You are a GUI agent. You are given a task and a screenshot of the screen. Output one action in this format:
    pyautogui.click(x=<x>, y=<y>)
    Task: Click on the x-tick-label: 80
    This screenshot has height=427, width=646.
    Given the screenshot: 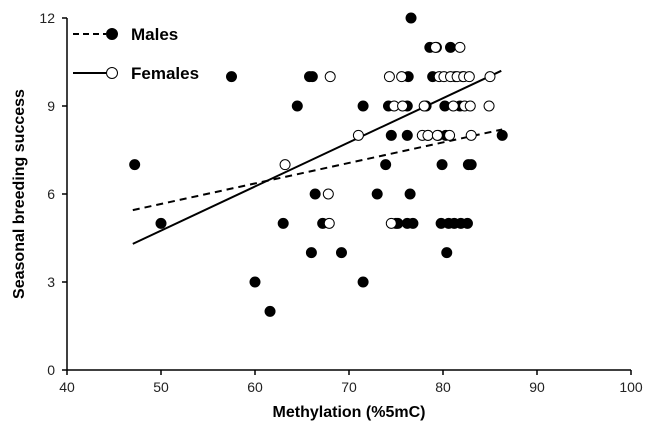 What is the action you would take?
    pyautogui.click(x=443, y=387)
    